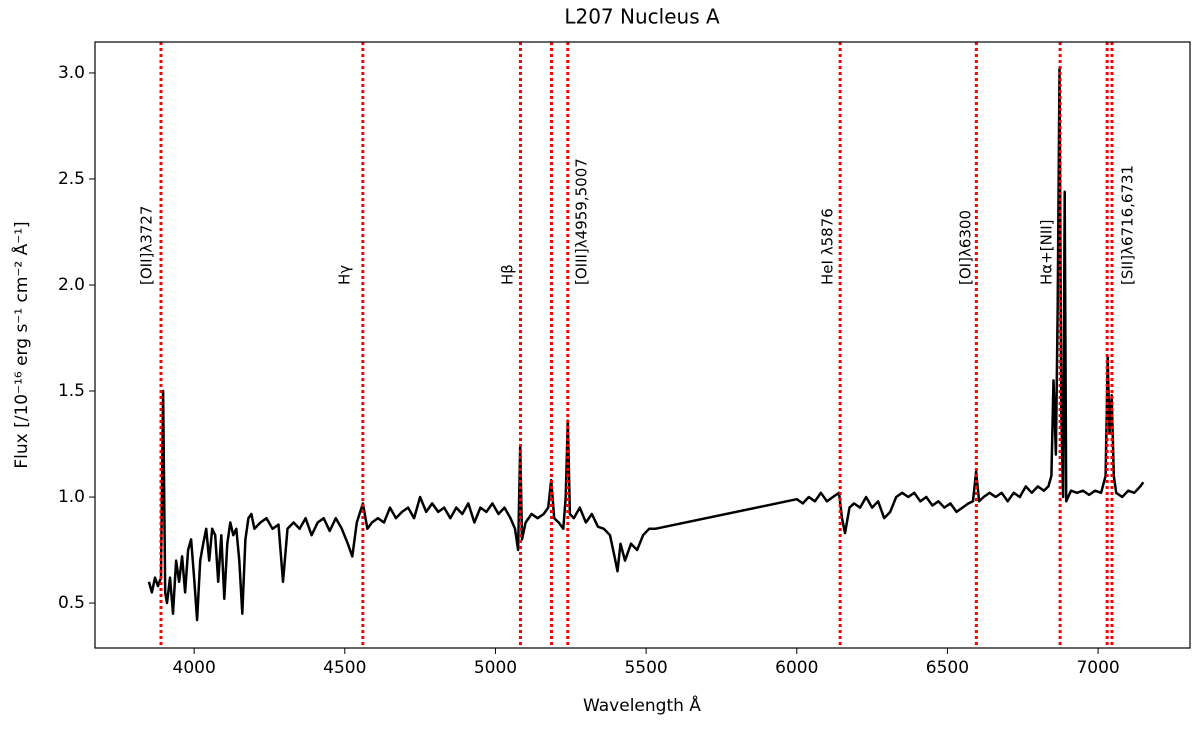  I want to click on y-axis-label: Flux [/10⁻¹⁶ erg s⁻¹ cm⁻² Å⁻¹], so click(21, 344).